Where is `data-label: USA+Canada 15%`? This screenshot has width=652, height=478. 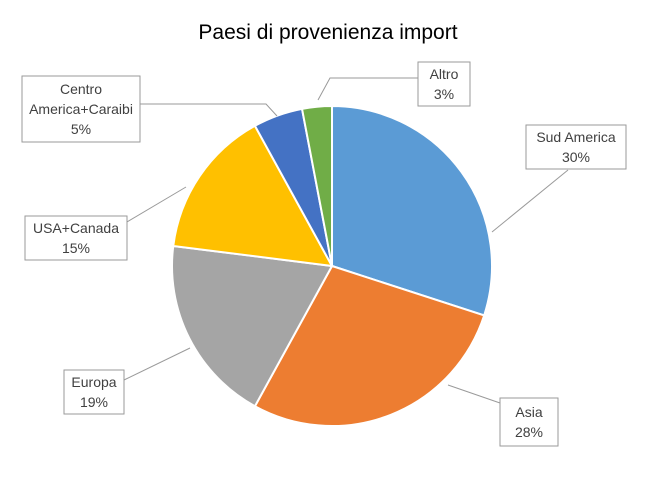 data-label: USA+Canada 15% is located at coordinates (76, 238).